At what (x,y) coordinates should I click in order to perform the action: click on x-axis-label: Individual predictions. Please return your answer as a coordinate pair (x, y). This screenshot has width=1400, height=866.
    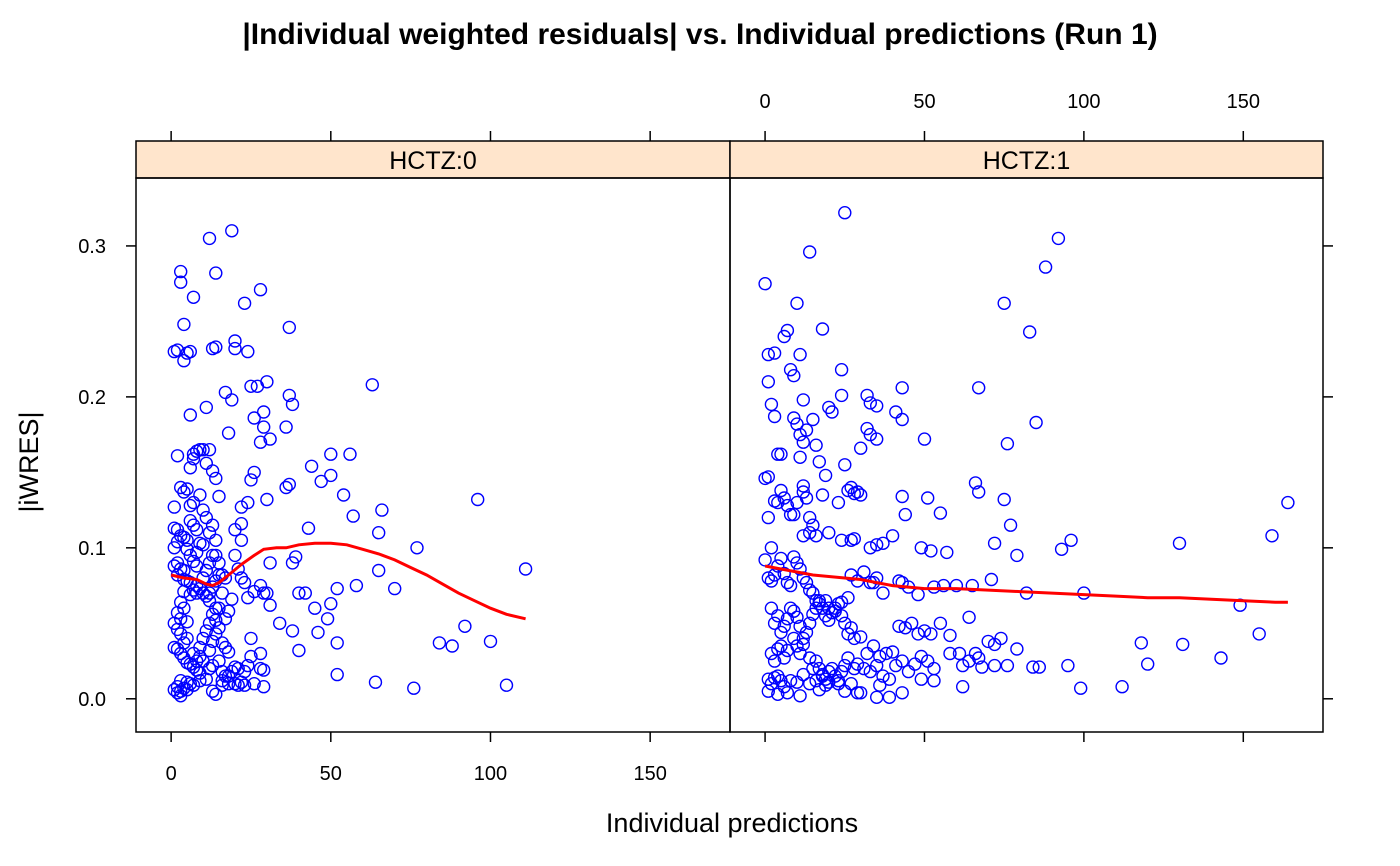
    Looking at the image, I should click on (732, 823).